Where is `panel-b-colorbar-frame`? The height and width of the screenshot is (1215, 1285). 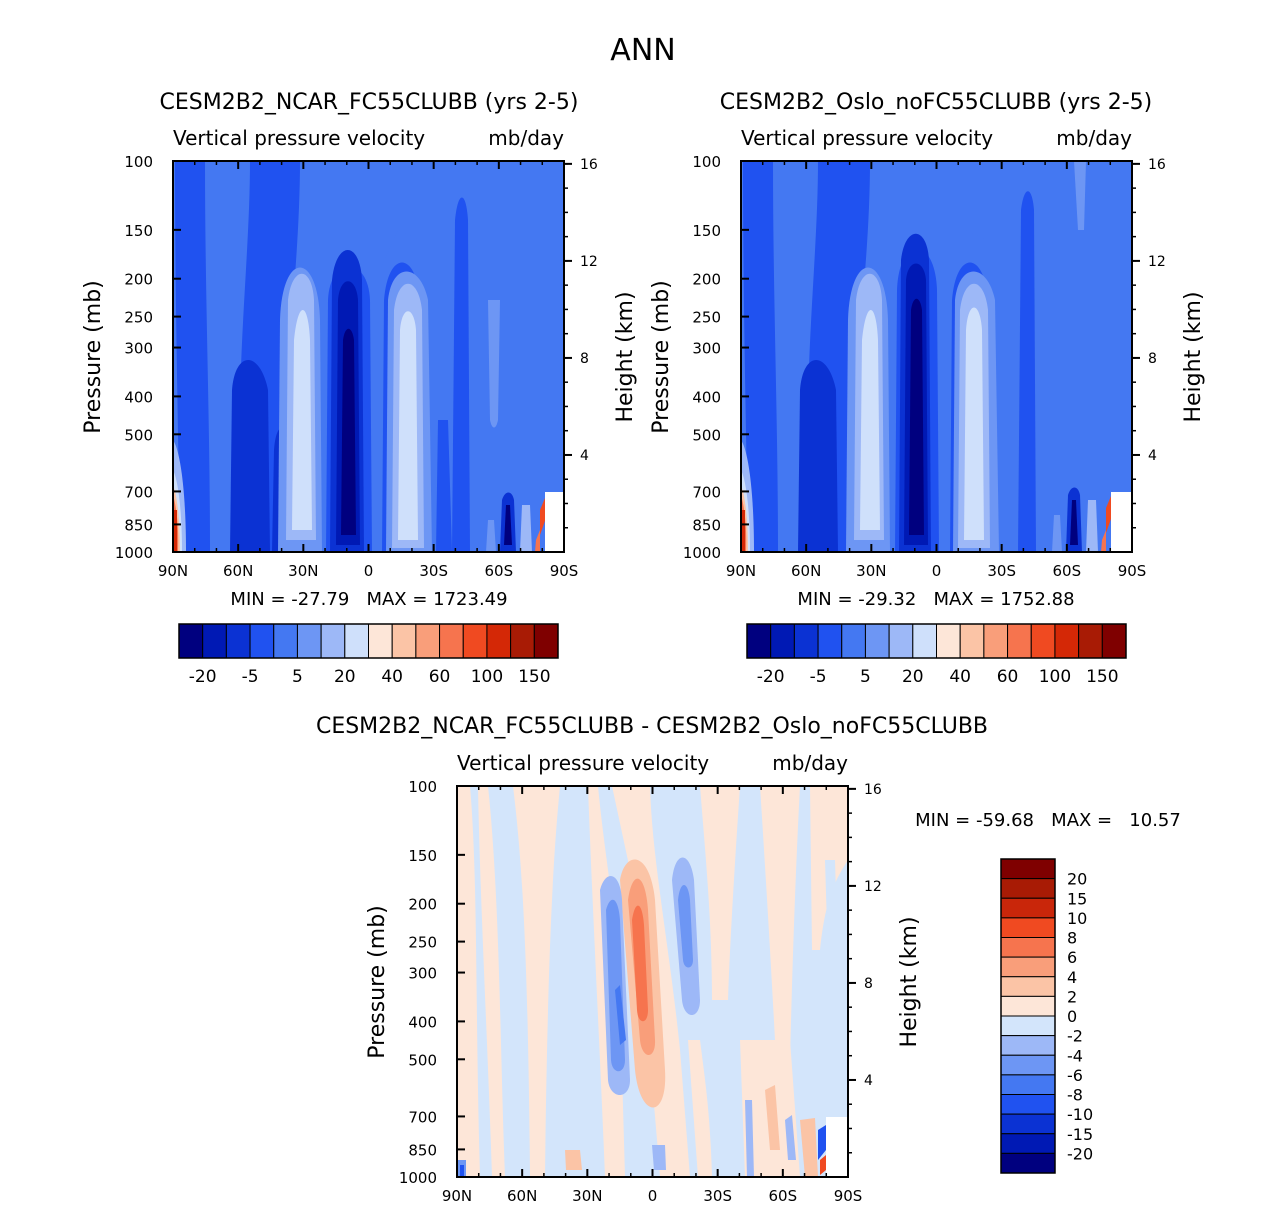
panel-b-colorbar-frame is located at coordinates (936, 641).